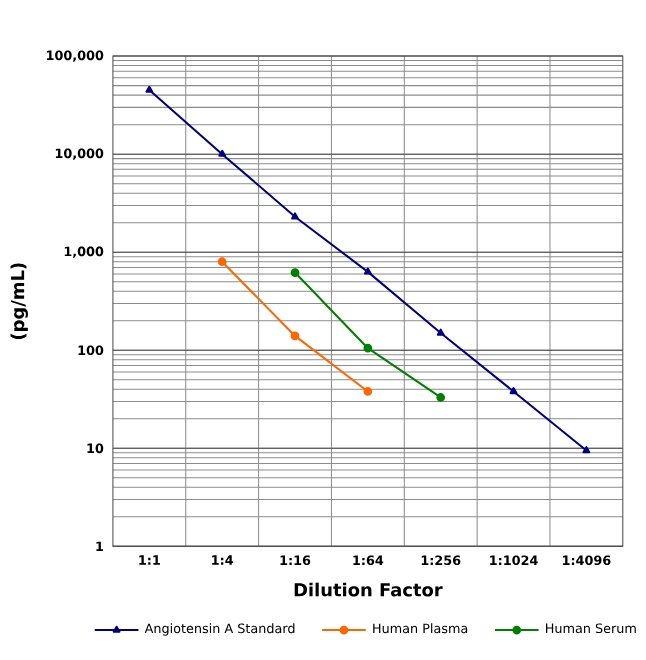  I want to click on x-axis-title: Dilution Factor, so click(368, 589).